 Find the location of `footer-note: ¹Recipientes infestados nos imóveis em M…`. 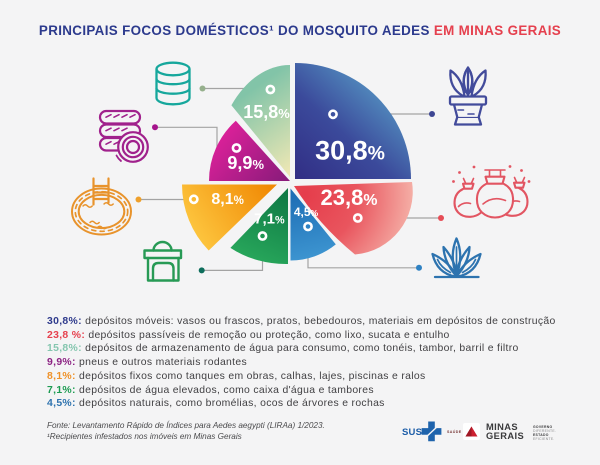

footer-note: ¹Recipientes infestados nos imóveis em M… is located at coordinates (144, 436).